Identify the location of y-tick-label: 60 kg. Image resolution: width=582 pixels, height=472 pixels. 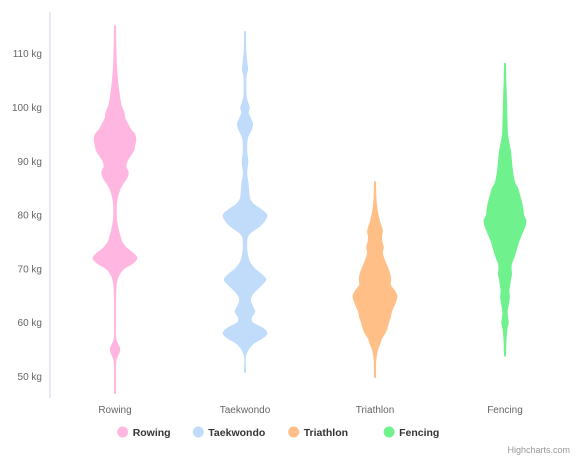
(30, 323).